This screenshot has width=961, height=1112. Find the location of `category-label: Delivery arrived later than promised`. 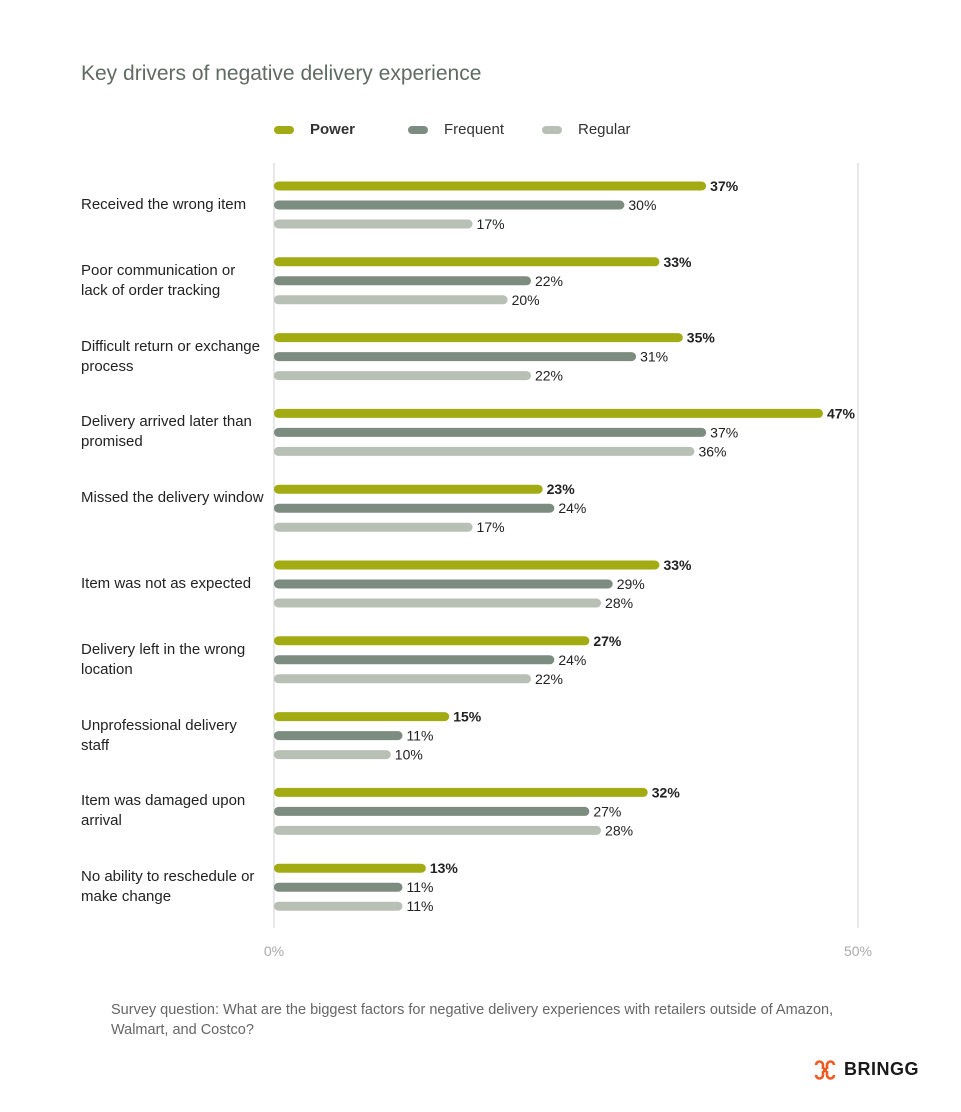

category-label: Delivery arrived later than promised is located at coordinates (166, 432).